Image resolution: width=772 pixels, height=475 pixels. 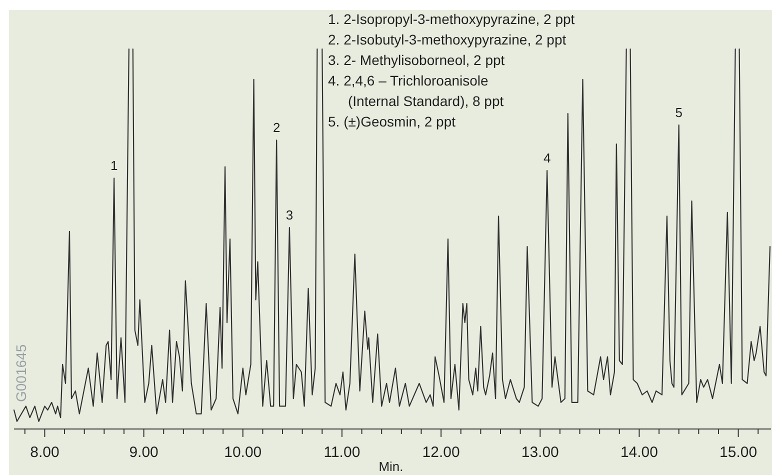 I want to click on x-axis-title: Min., so click(x=391, y=466).